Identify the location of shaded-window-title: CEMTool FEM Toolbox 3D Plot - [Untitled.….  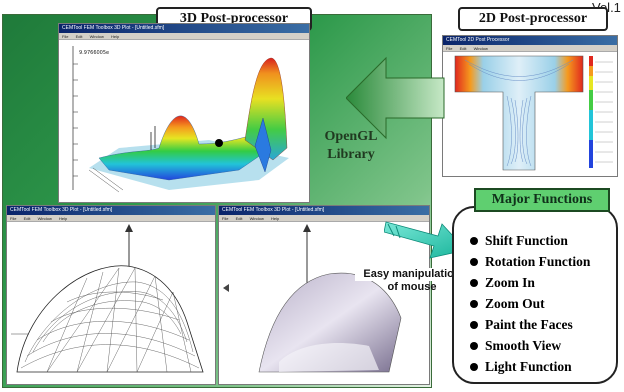
(324, 210).